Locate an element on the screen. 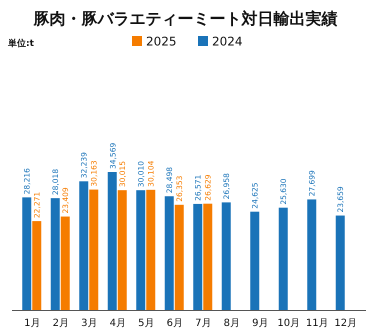  x-tick-label: 12月 is located at coordinates (346, 323).